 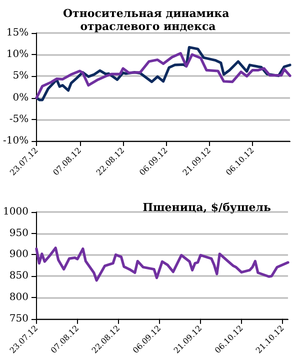 I want to click on chart-title: Пшеница, $/бушель, so click(x=207, y=207).